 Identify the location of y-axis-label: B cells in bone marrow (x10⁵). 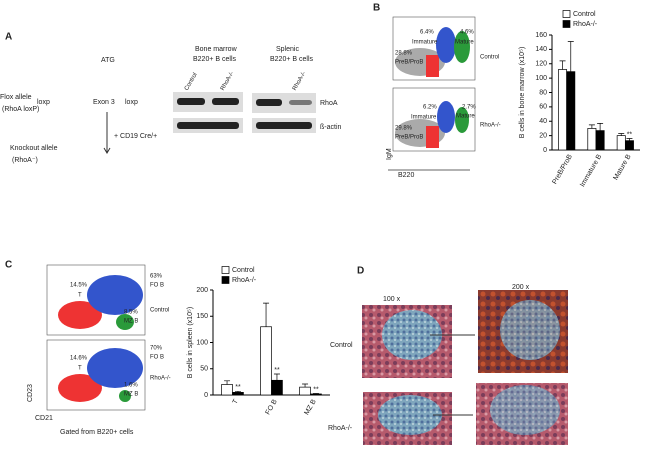
(522, 93).